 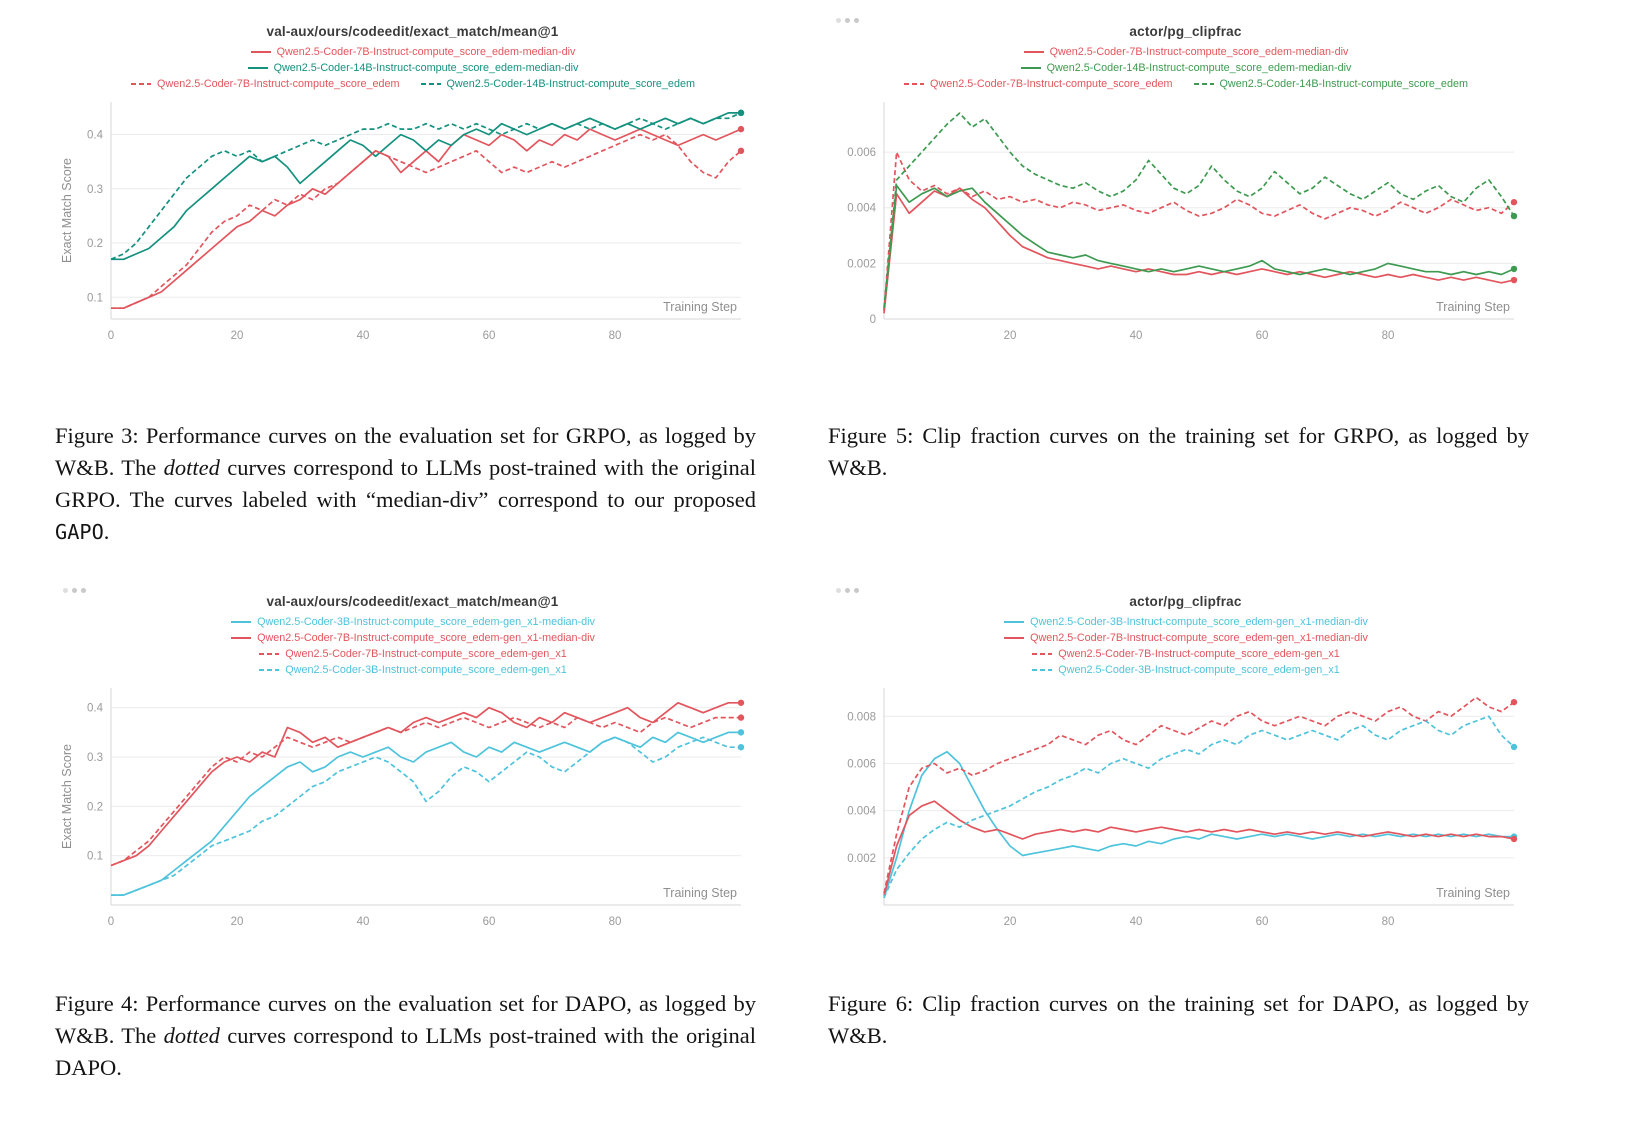 What do you see at coordinates (106, 531) in the screenshot?
I see `caption-text: .` at bounding box center [106, 531].